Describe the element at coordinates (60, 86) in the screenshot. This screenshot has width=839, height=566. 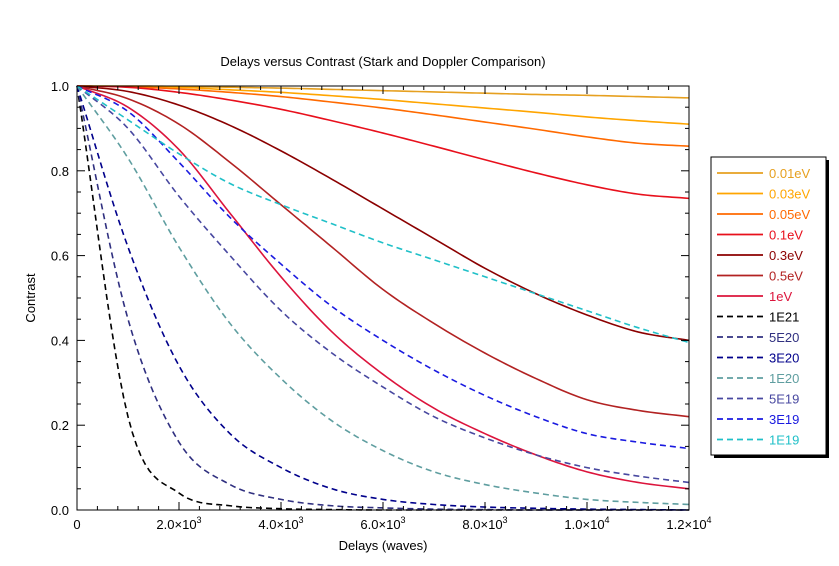
I see `y-tick-label: 1.0` at that location.